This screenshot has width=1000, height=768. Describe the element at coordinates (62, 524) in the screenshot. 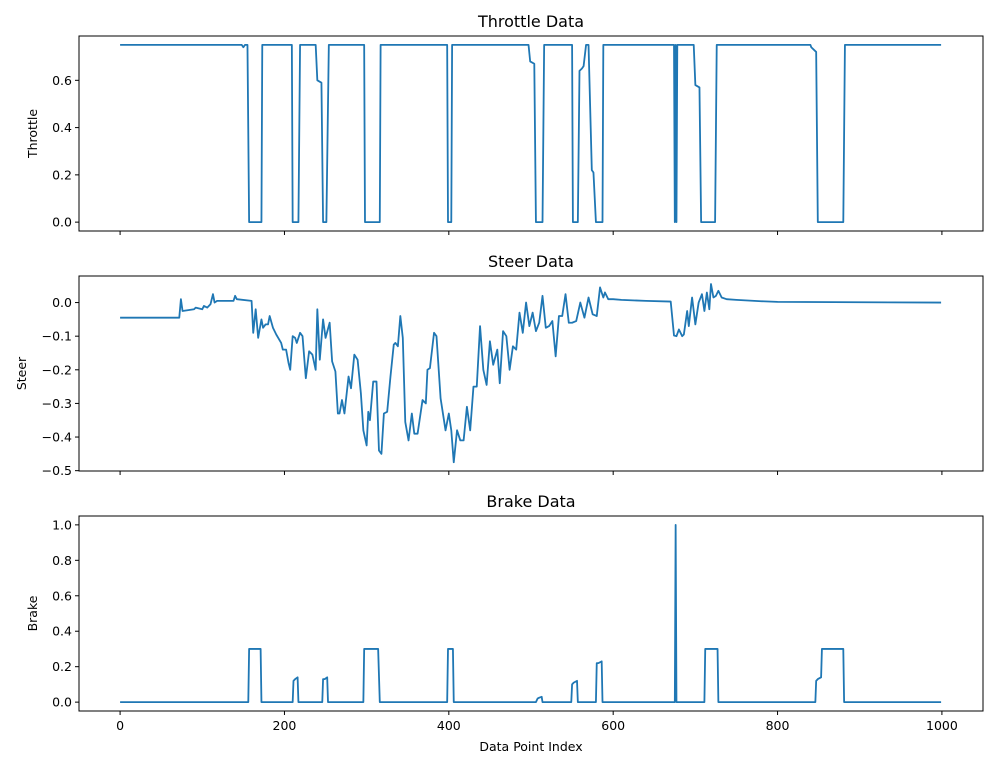

I see `brake-ytick-label: 1.0` at that location.